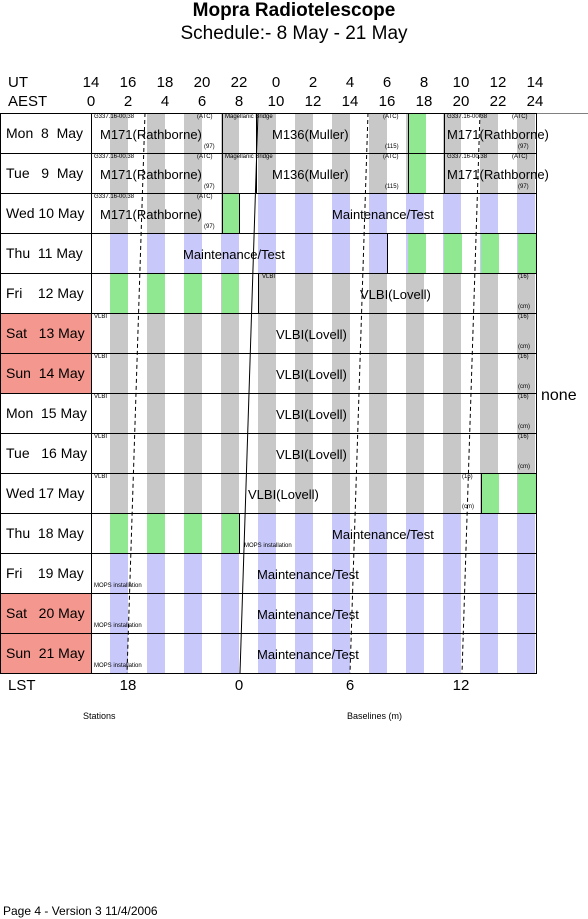  Describe the element at coordinates (45, 173) in the screenshot. I see `day-label: Tue 9 May` at that location.